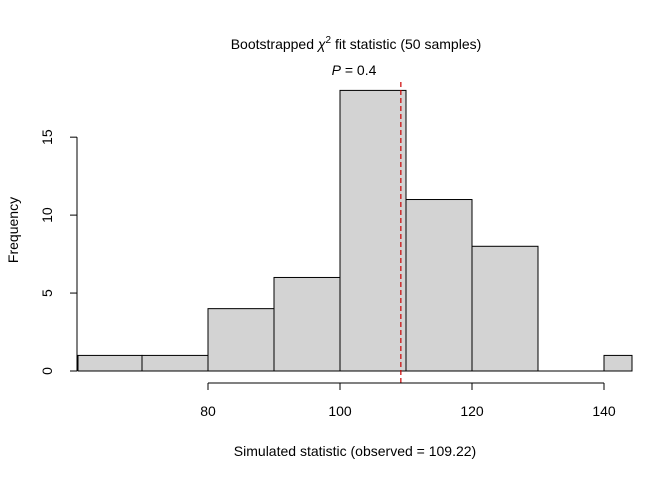 The width and height of the screenshot is (672, 480). Describe the element at coordinates (47, 137) in the screenshot. I see `y-tick-label: 15` at that location.